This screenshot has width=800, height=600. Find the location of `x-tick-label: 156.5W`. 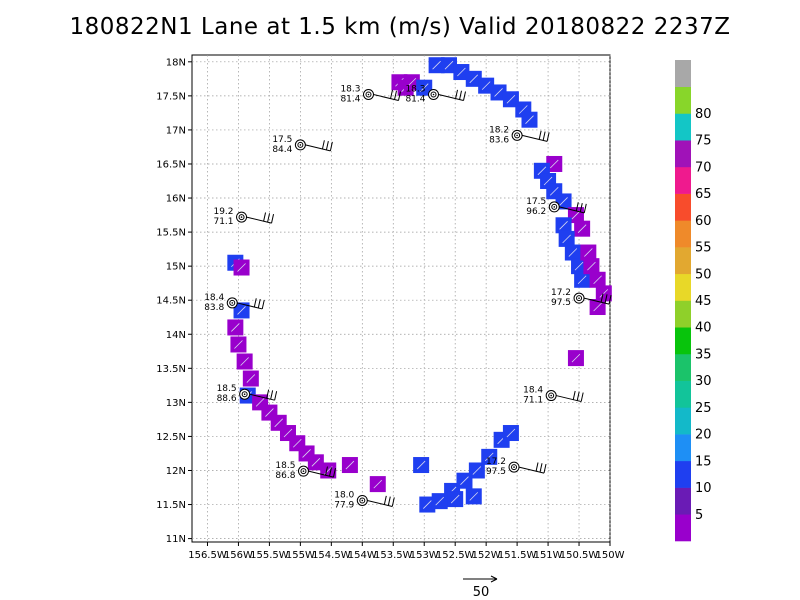

x-tick-label: 156.5W is located at coordinates (207, 555).